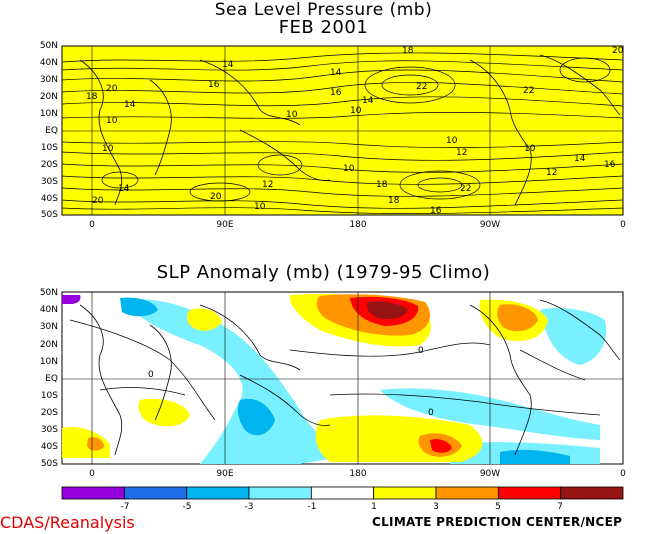 This screenshot has height=534, width=647. Describe the element at coordinates (323, 27) in the screenshot. I see `map1-subtitle: FEB 2001` at that location.